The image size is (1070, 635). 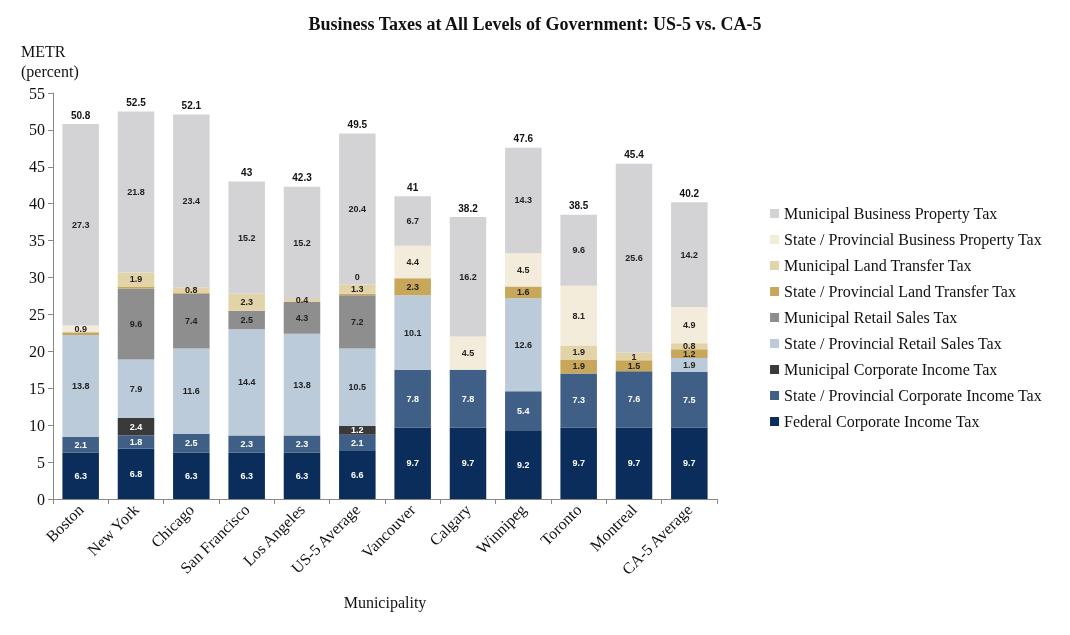 I want to click on data-label: 10.1, so click(x=412, y=332).